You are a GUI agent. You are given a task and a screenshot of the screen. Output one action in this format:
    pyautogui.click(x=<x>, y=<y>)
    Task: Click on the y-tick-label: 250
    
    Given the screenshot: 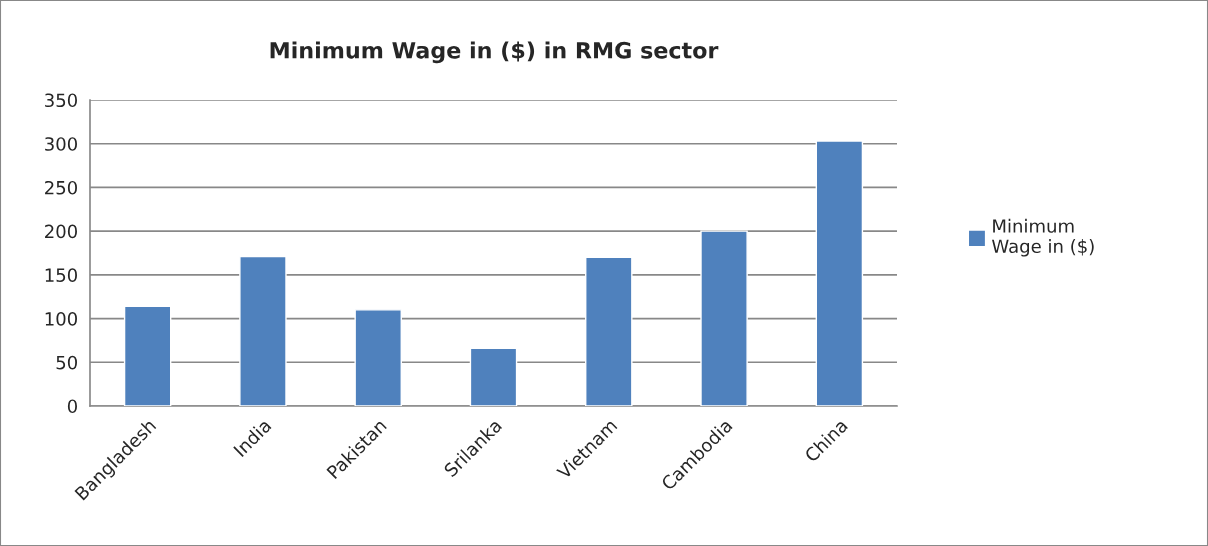 What is the action you would take?
    pyautogui.click(x=61, y=187)
    